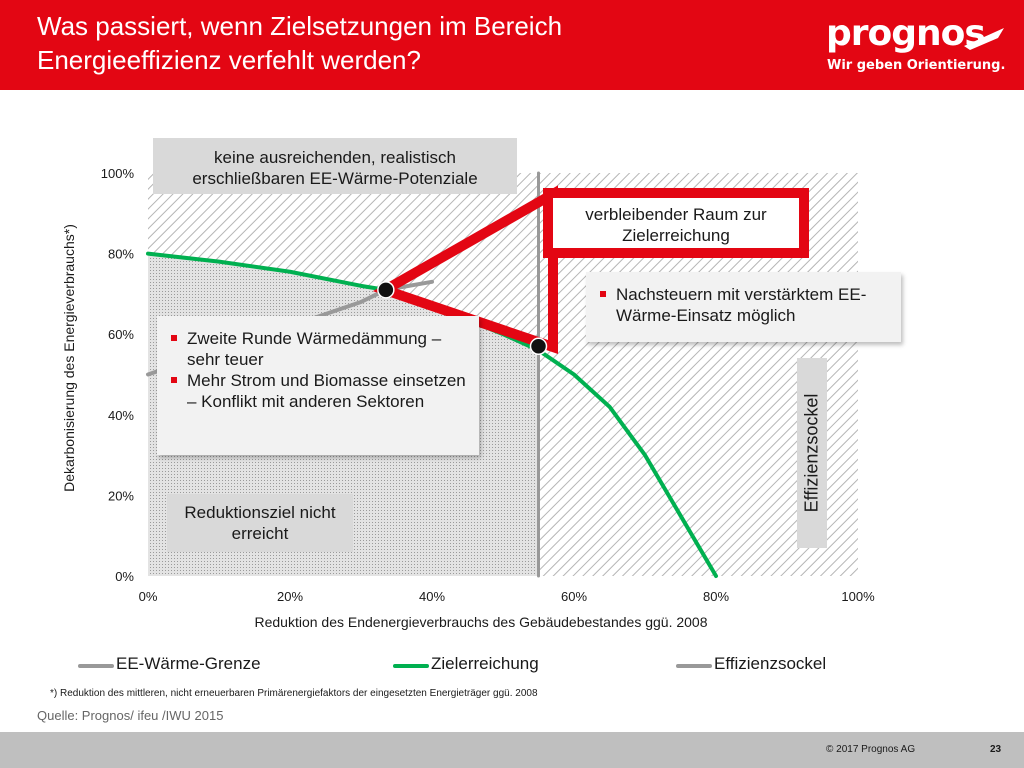  Describe the element at coordinates (858, 596) in the screenshot. I see `x-tick-label: 100%` at that location.